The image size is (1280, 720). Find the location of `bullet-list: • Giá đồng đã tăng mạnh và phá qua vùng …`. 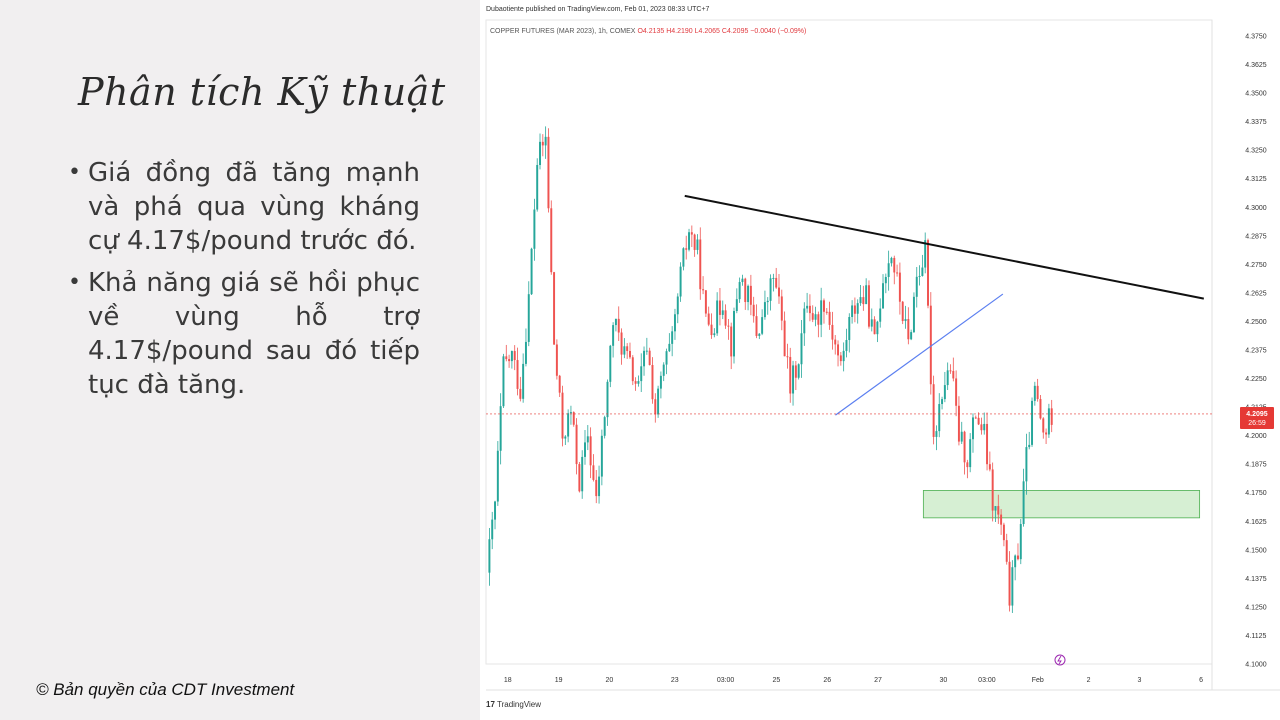

bullet-list: • Giá đồng đã tăng mạnh và phá qua vùng … is located at coordinates (244, 283).